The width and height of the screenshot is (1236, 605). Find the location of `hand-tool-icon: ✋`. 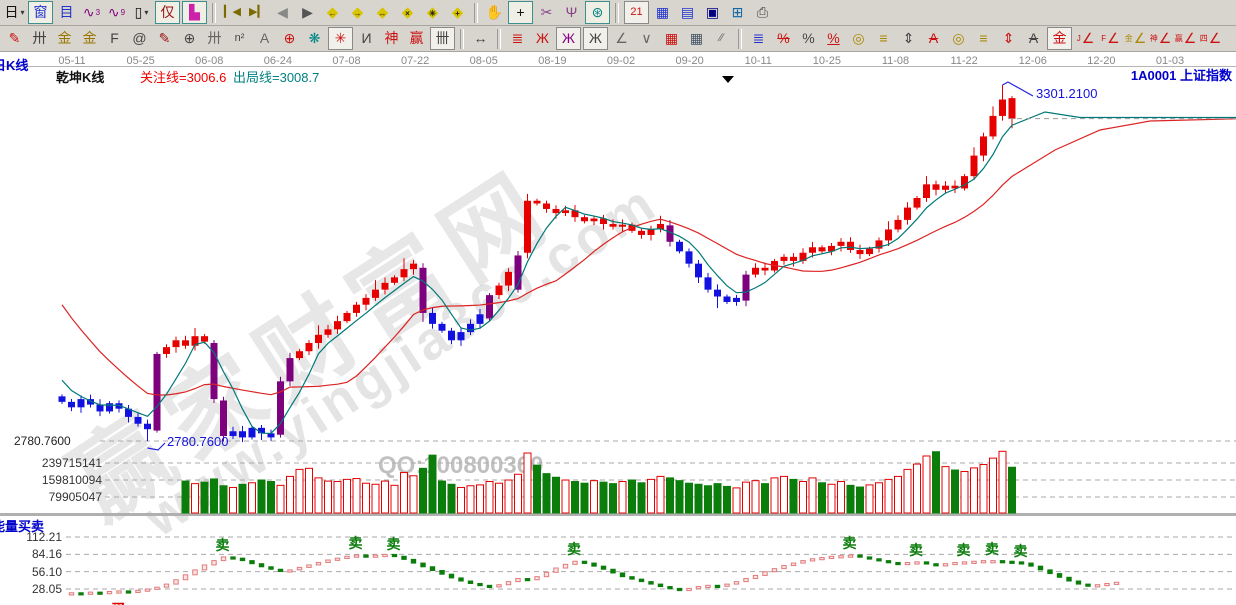

hand-tool-icon: ✋ is located at coordinates (494, 12).